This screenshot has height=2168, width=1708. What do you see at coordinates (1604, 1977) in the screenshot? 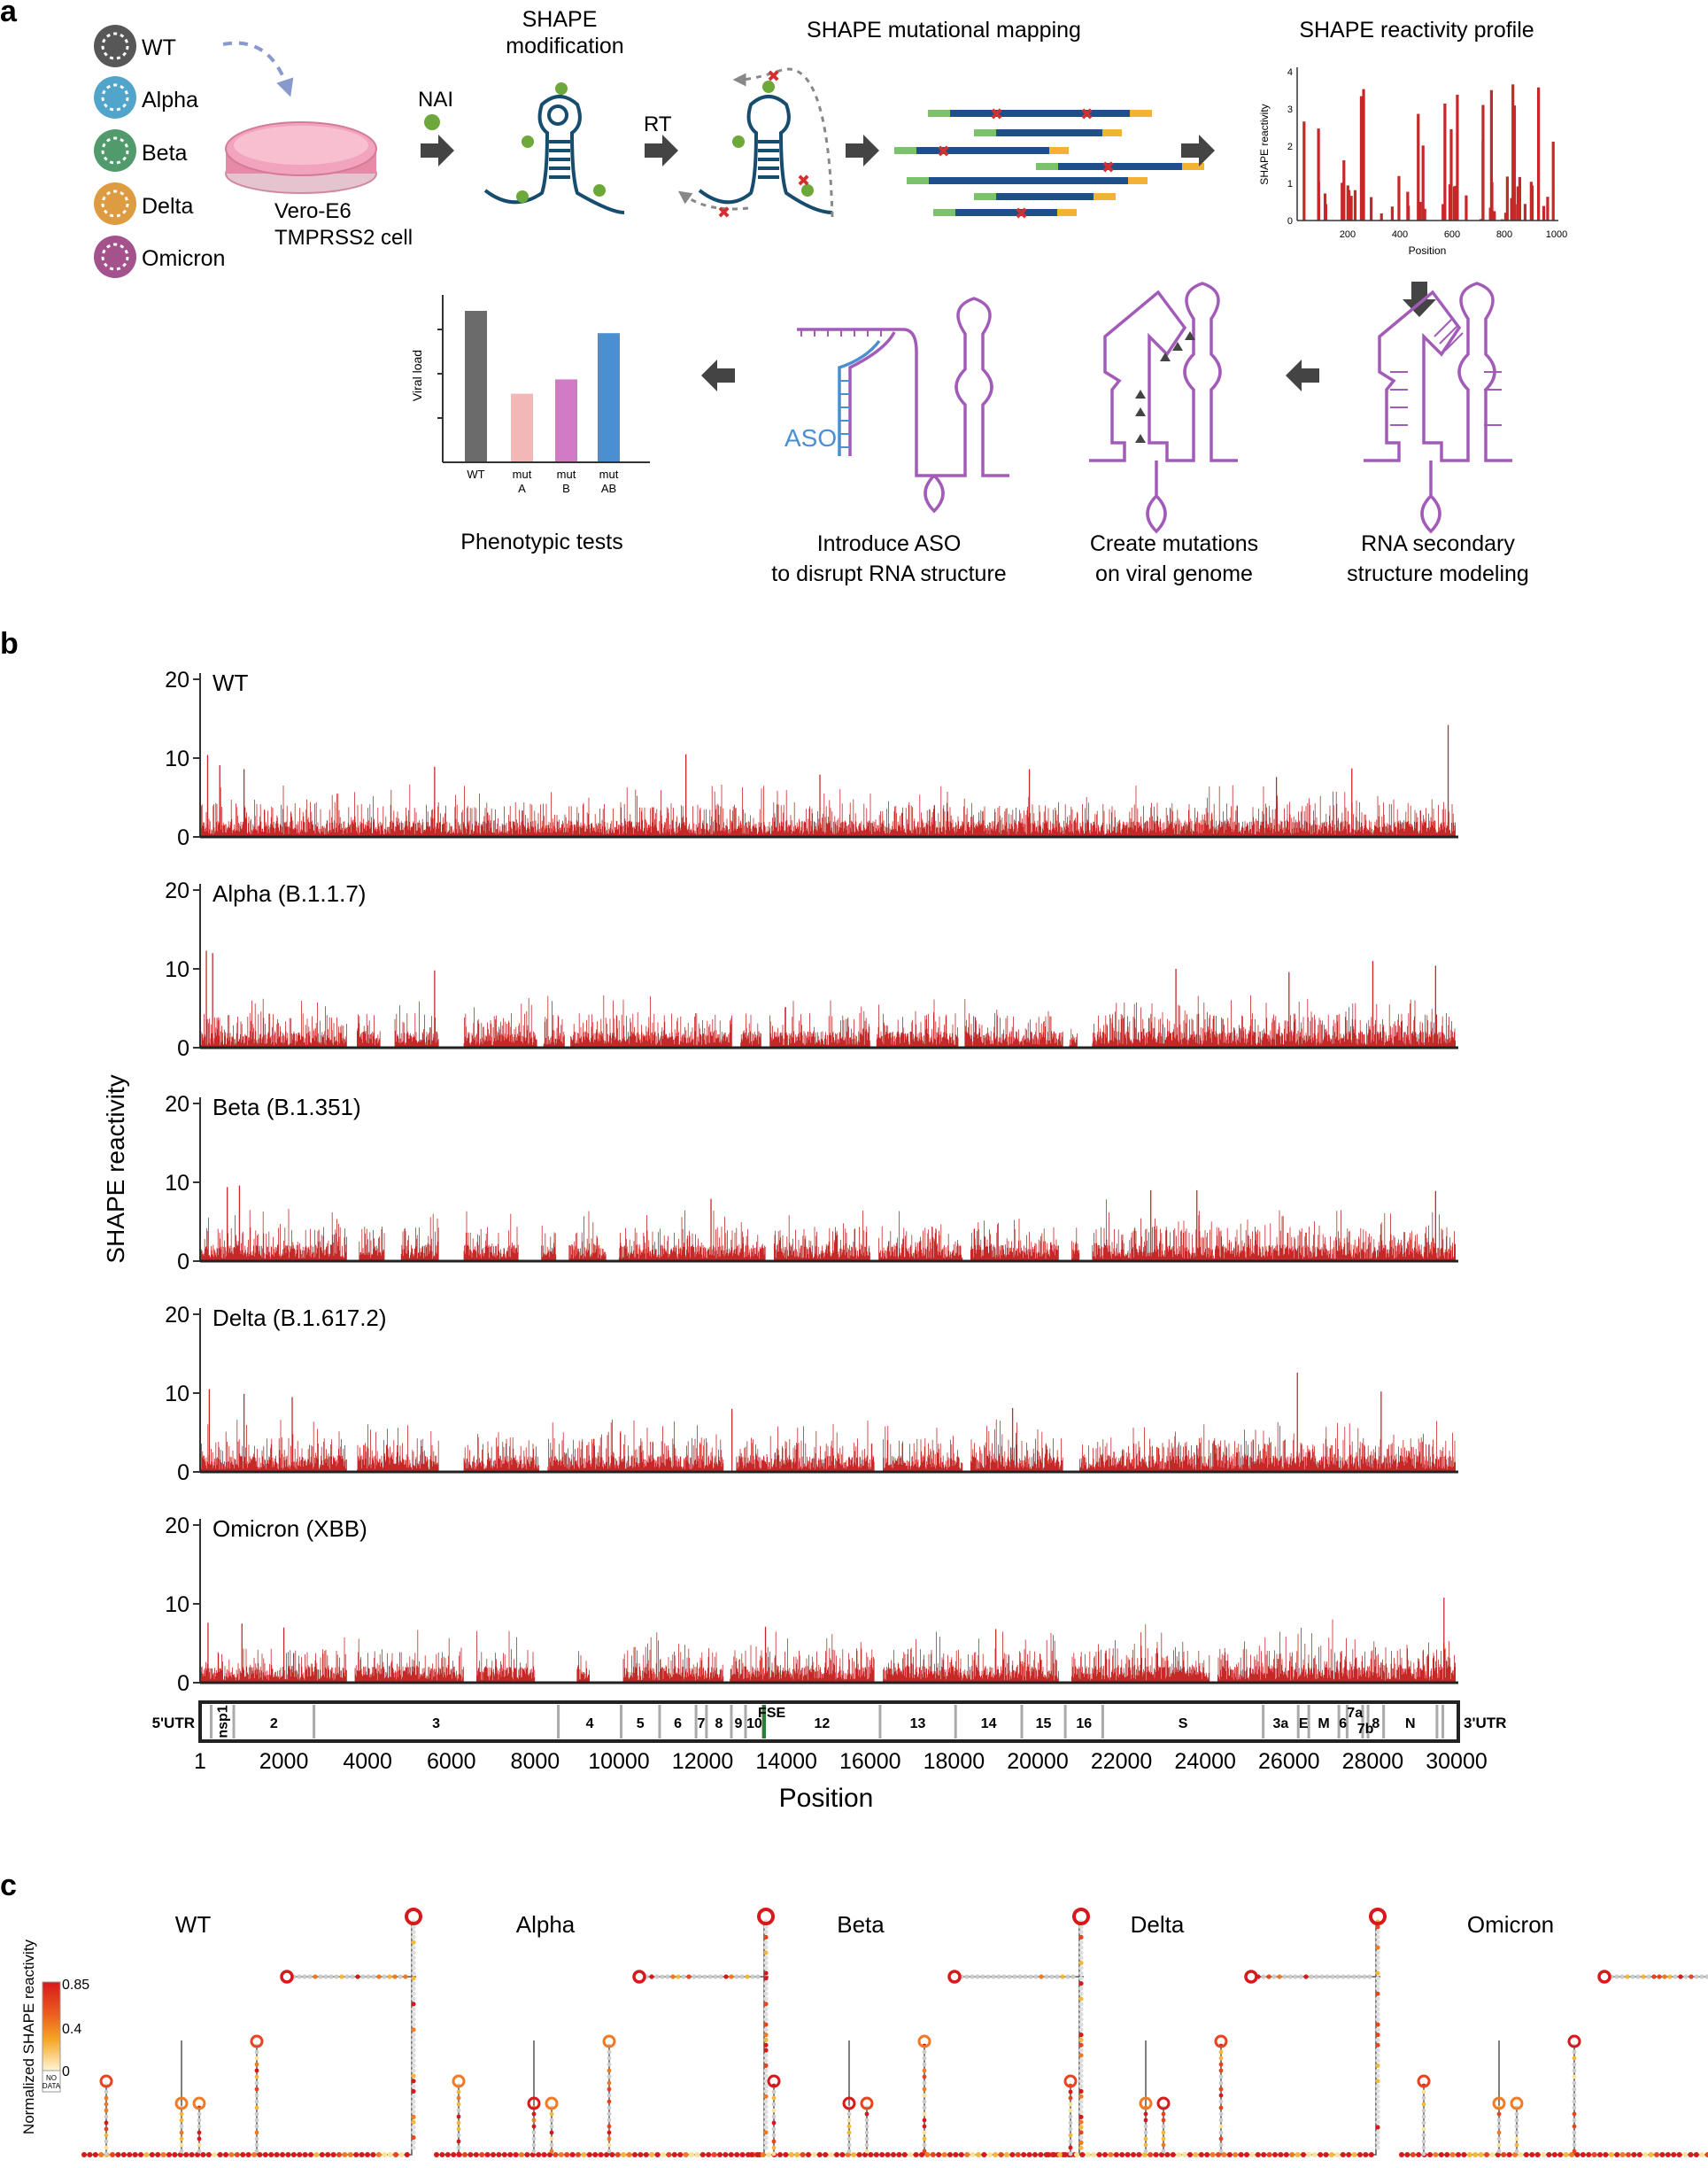
I see `side-loop` at bounding box center [1604, 1977].